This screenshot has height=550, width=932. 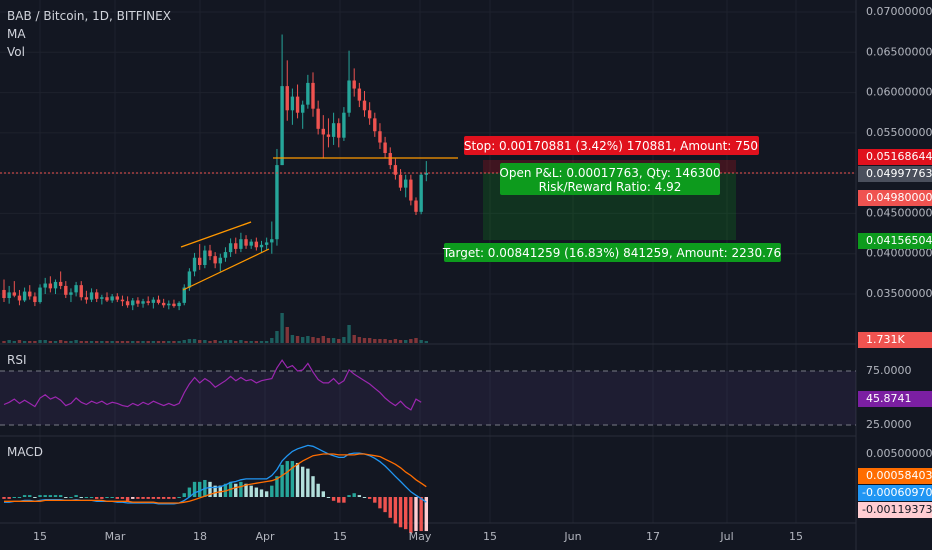 I want to click on time-axis: 15 Mar 18 Apr 15 May 15 Jun 17 Jul 15, so click(x=418, y=536).